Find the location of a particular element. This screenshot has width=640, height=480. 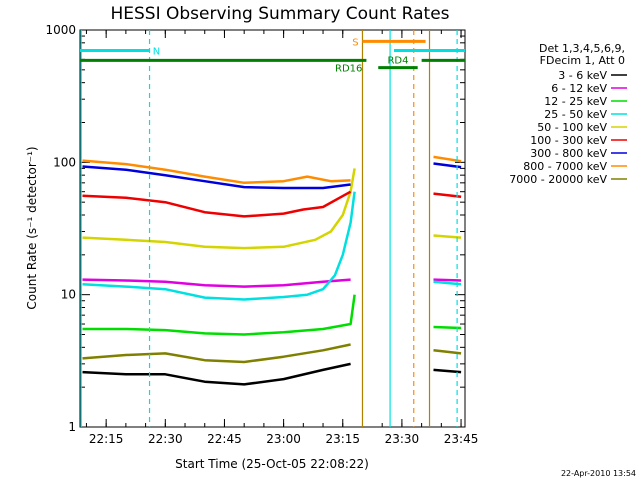

legend-label-8: 7000 - 20000 keV is located at coordinates (558, 179).